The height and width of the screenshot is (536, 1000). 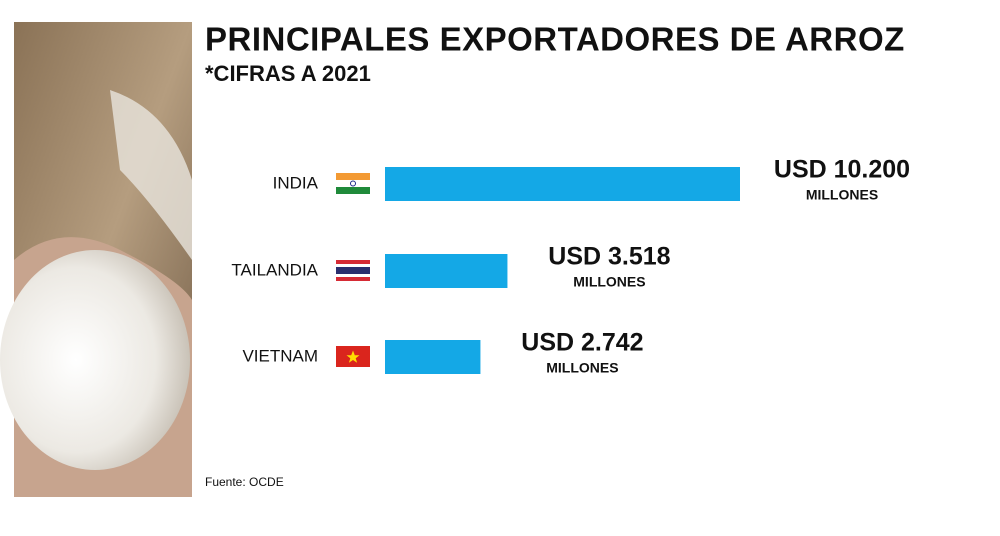 I want to click on value-label: USD 2.742, so click(x=582, y=343).